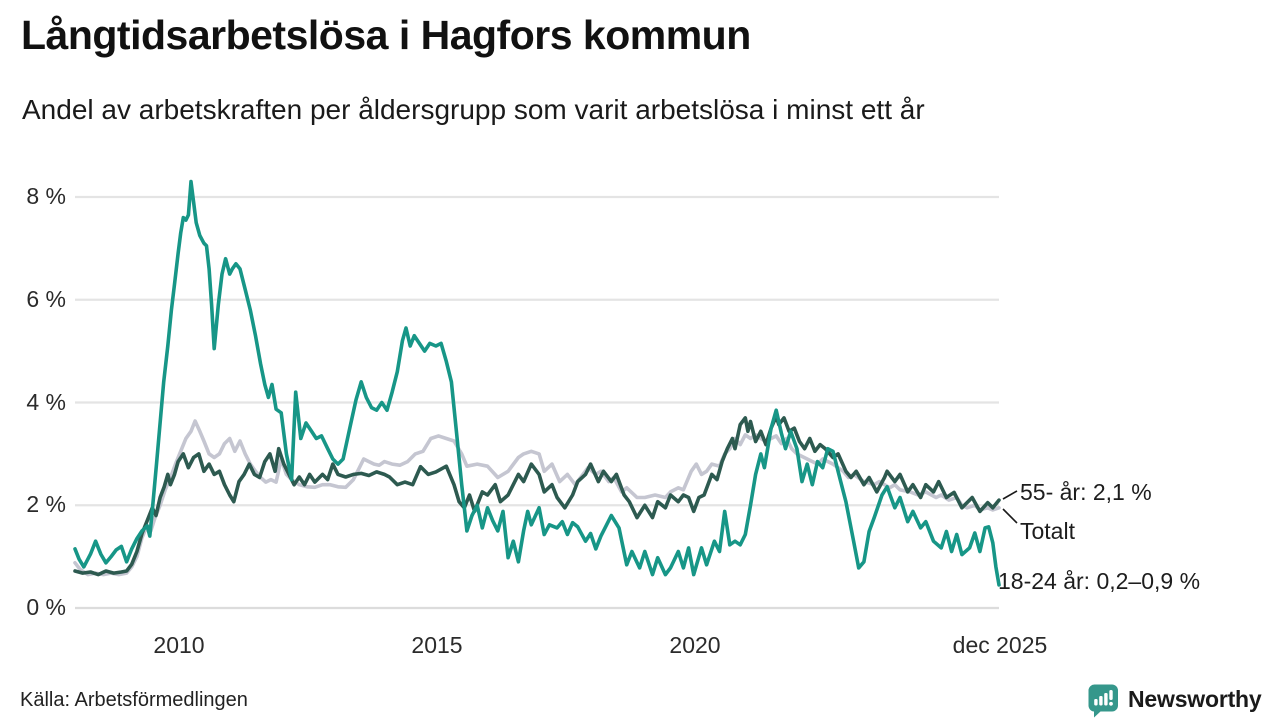 This screenshot has height=720, width=1280. I want to click on newsworthy-wordmark: Newsworthy, so click(1195, 698).